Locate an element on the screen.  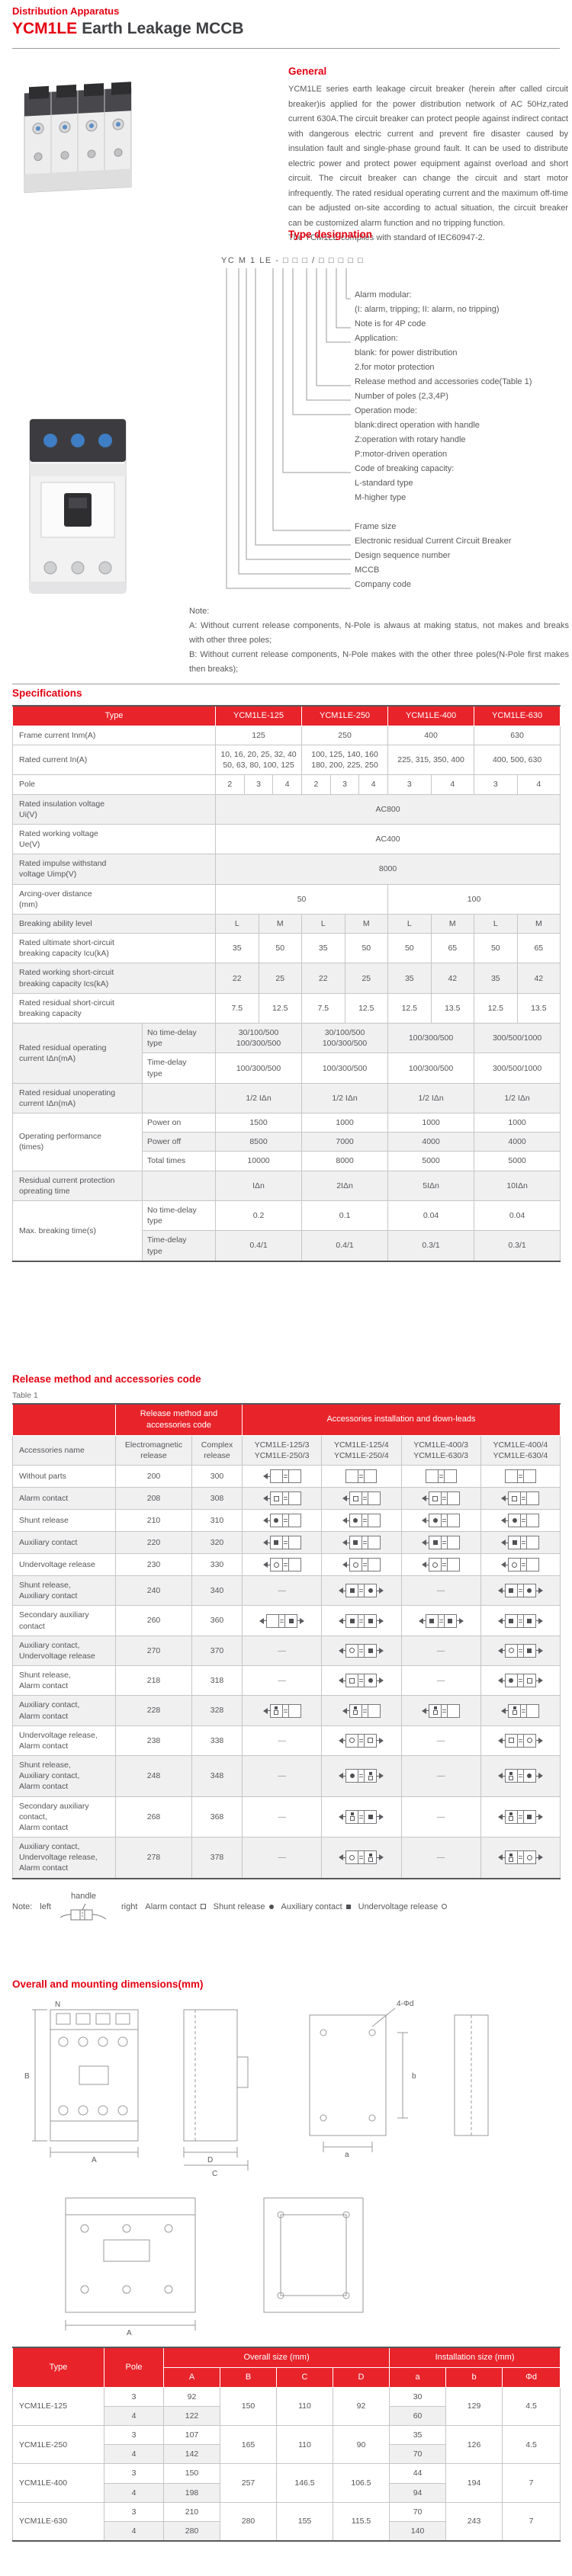
table-cell: 300/500/1000 is located at coordinates (517, 1068).